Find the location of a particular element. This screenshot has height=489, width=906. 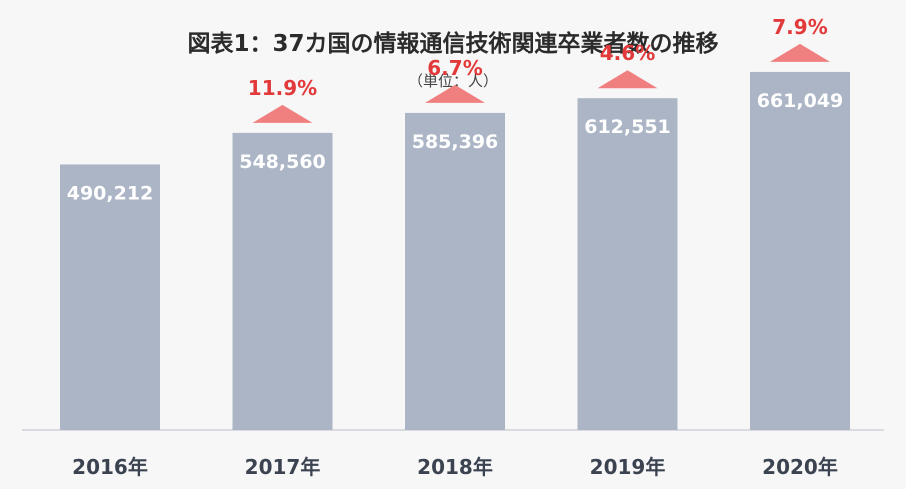

x-tick-label: 2019年 is located at coordinates (628, 467).